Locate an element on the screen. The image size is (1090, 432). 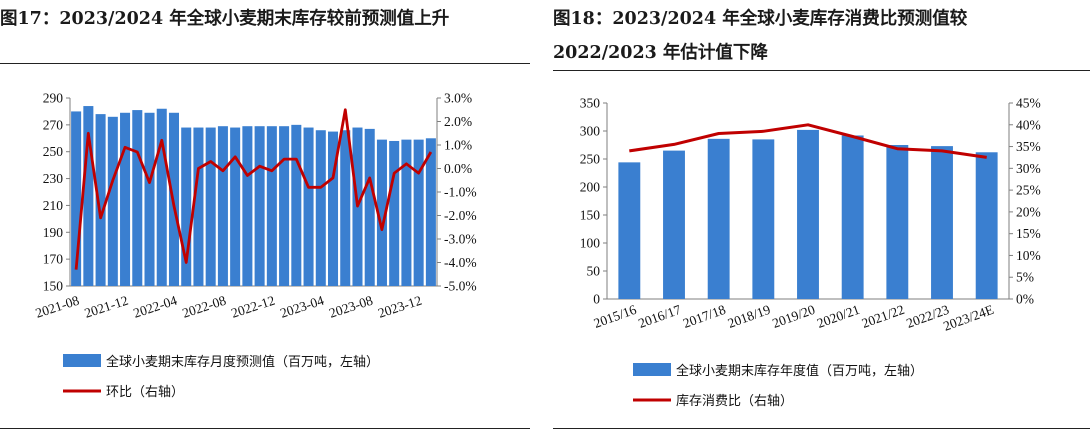
figure-17-top-rule is located at coordinates (265, 63).